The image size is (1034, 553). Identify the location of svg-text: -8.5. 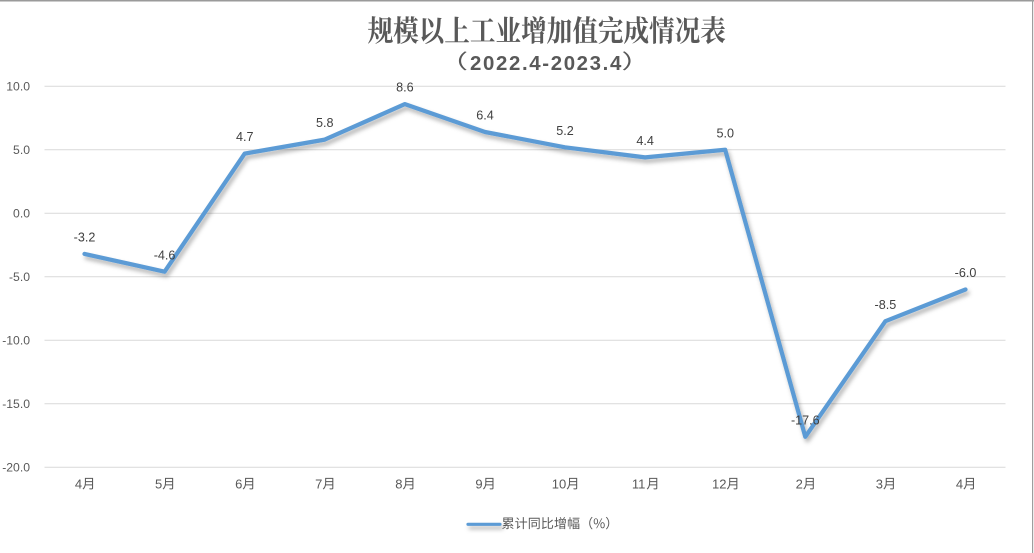
(886, 305).